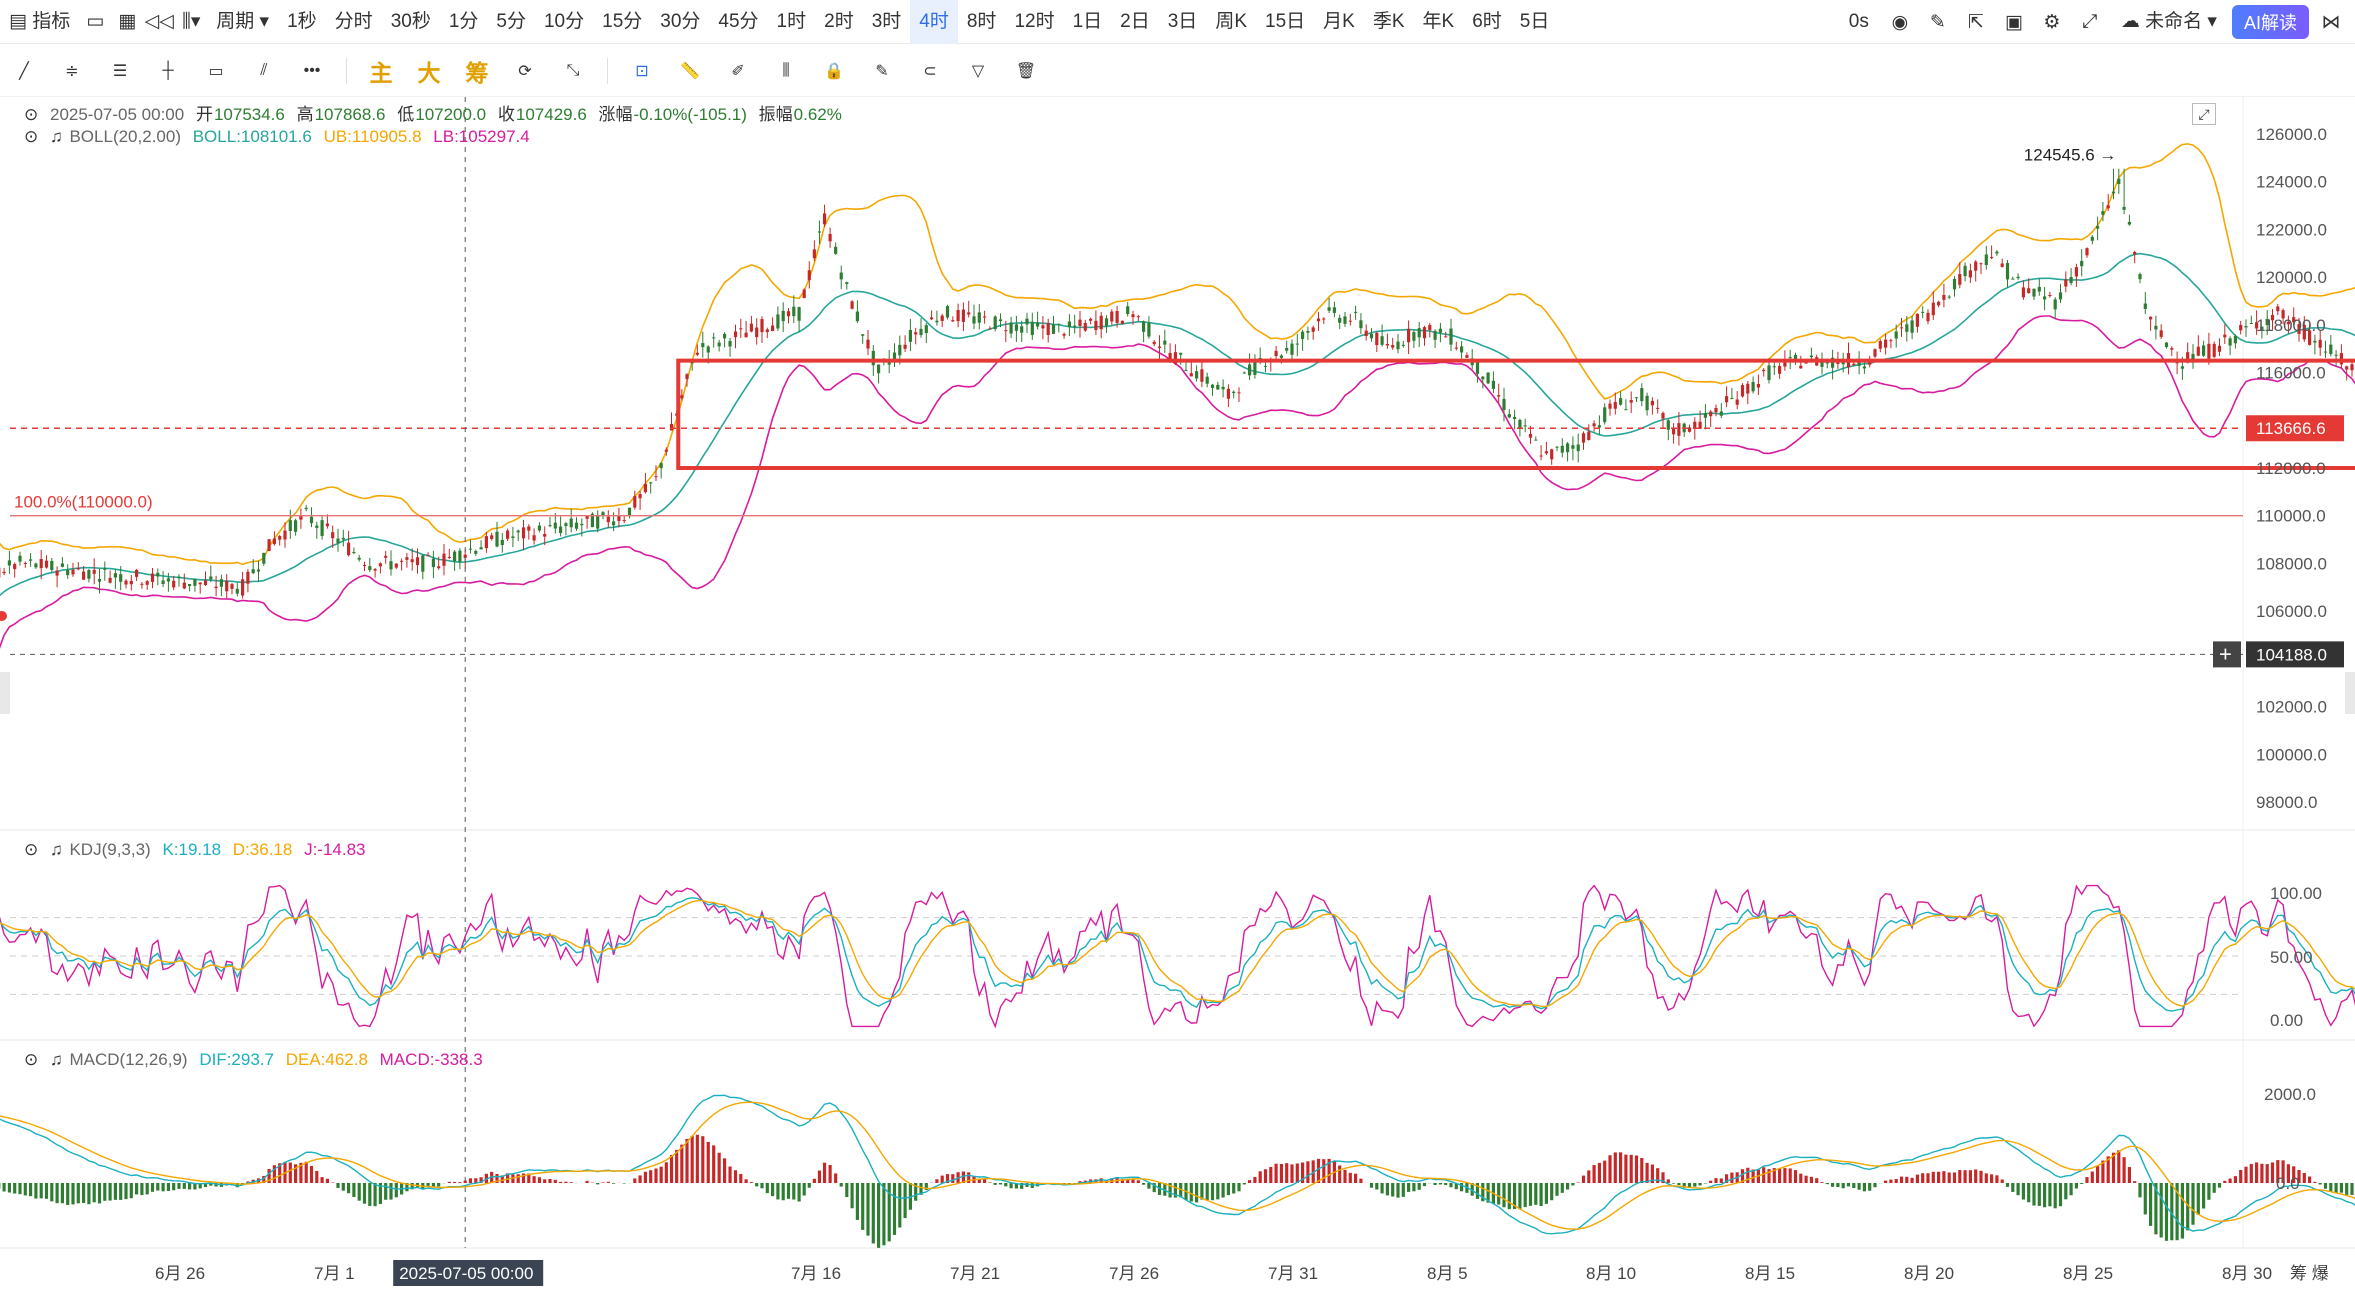 Image resolution: width=2355 pixels, height=1308 pixels. What do you see at coordinates (2331, 22) in the screenshot?
I see `share-icon: ⋈` at bounding box center [2331, 22].